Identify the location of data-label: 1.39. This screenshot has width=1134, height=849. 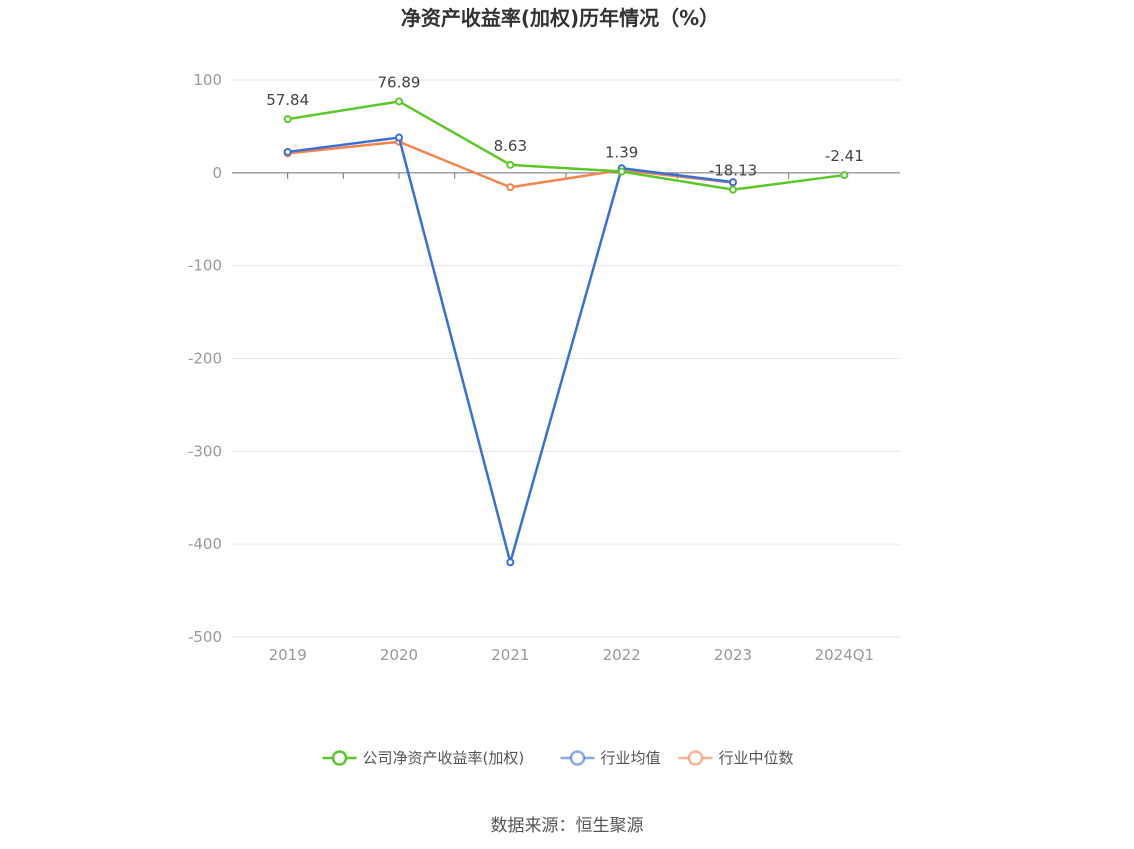
(621, 153).